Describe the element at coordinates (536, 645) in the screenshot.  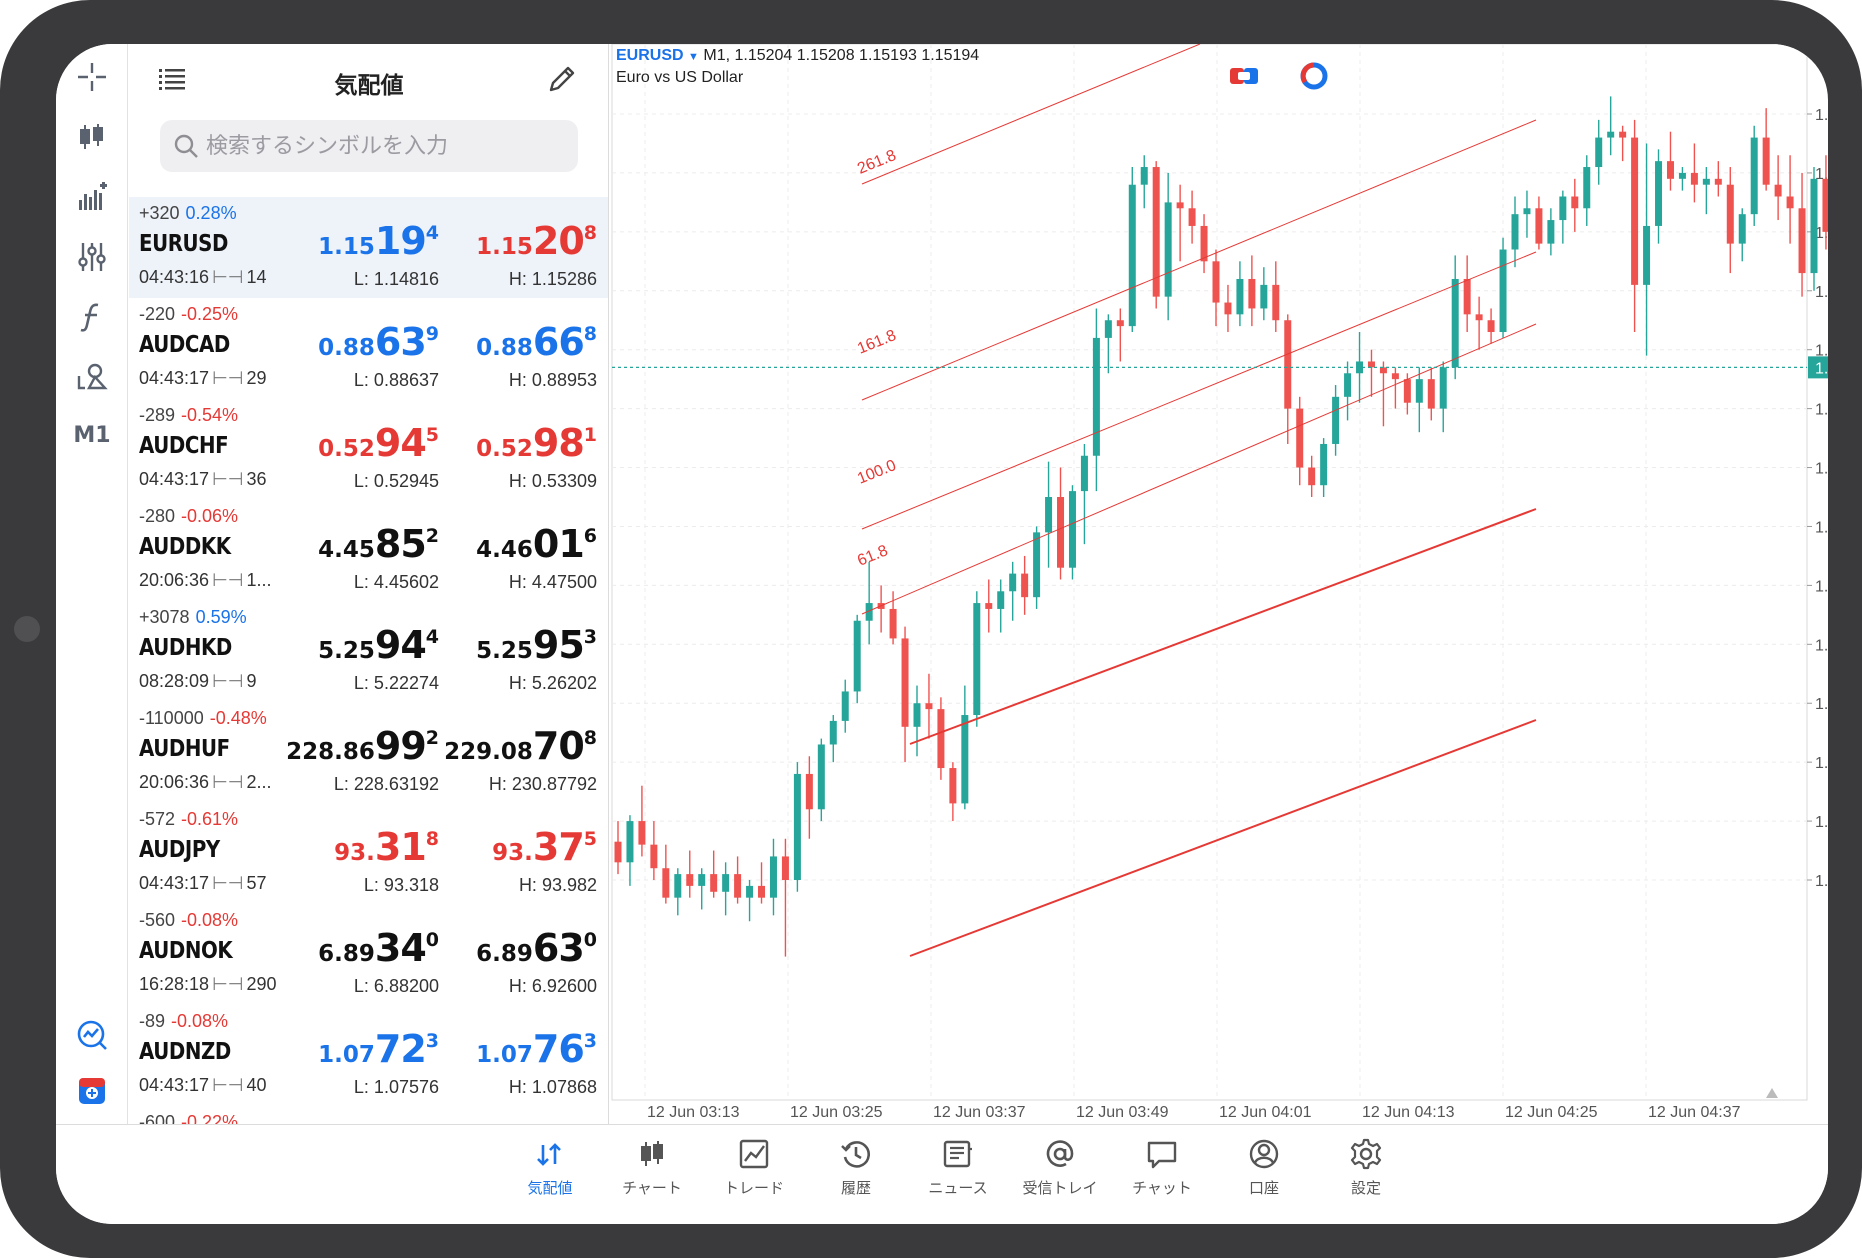
I see `ask-price: 5.25953` at that location.